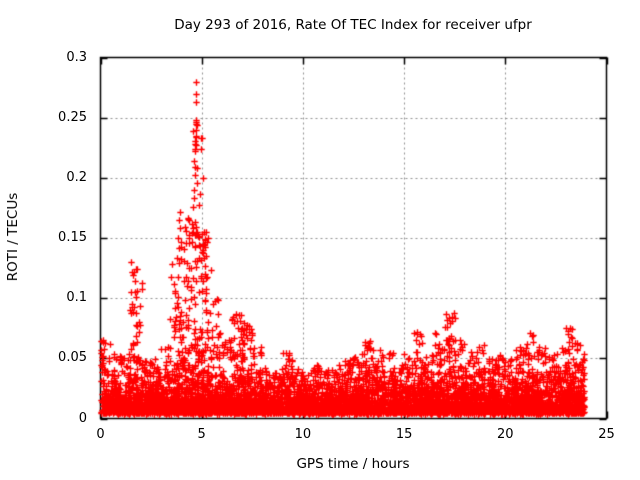 This screenshot has width=640, height=480. Describe the element at coordinates (303, 434) in the screenshot. I see `x-tick-label: 10` at that location.